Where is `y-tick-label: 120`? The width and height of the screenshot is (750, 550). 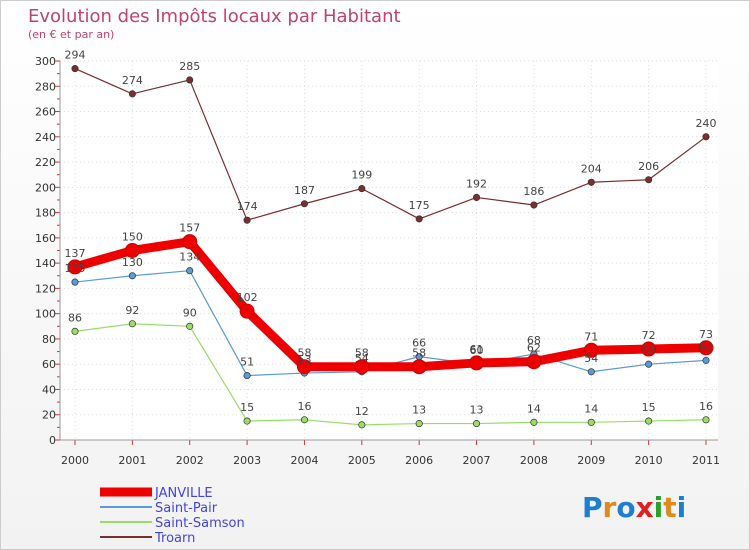
y-tick-label: 120 is located at coordinates (45, 288).